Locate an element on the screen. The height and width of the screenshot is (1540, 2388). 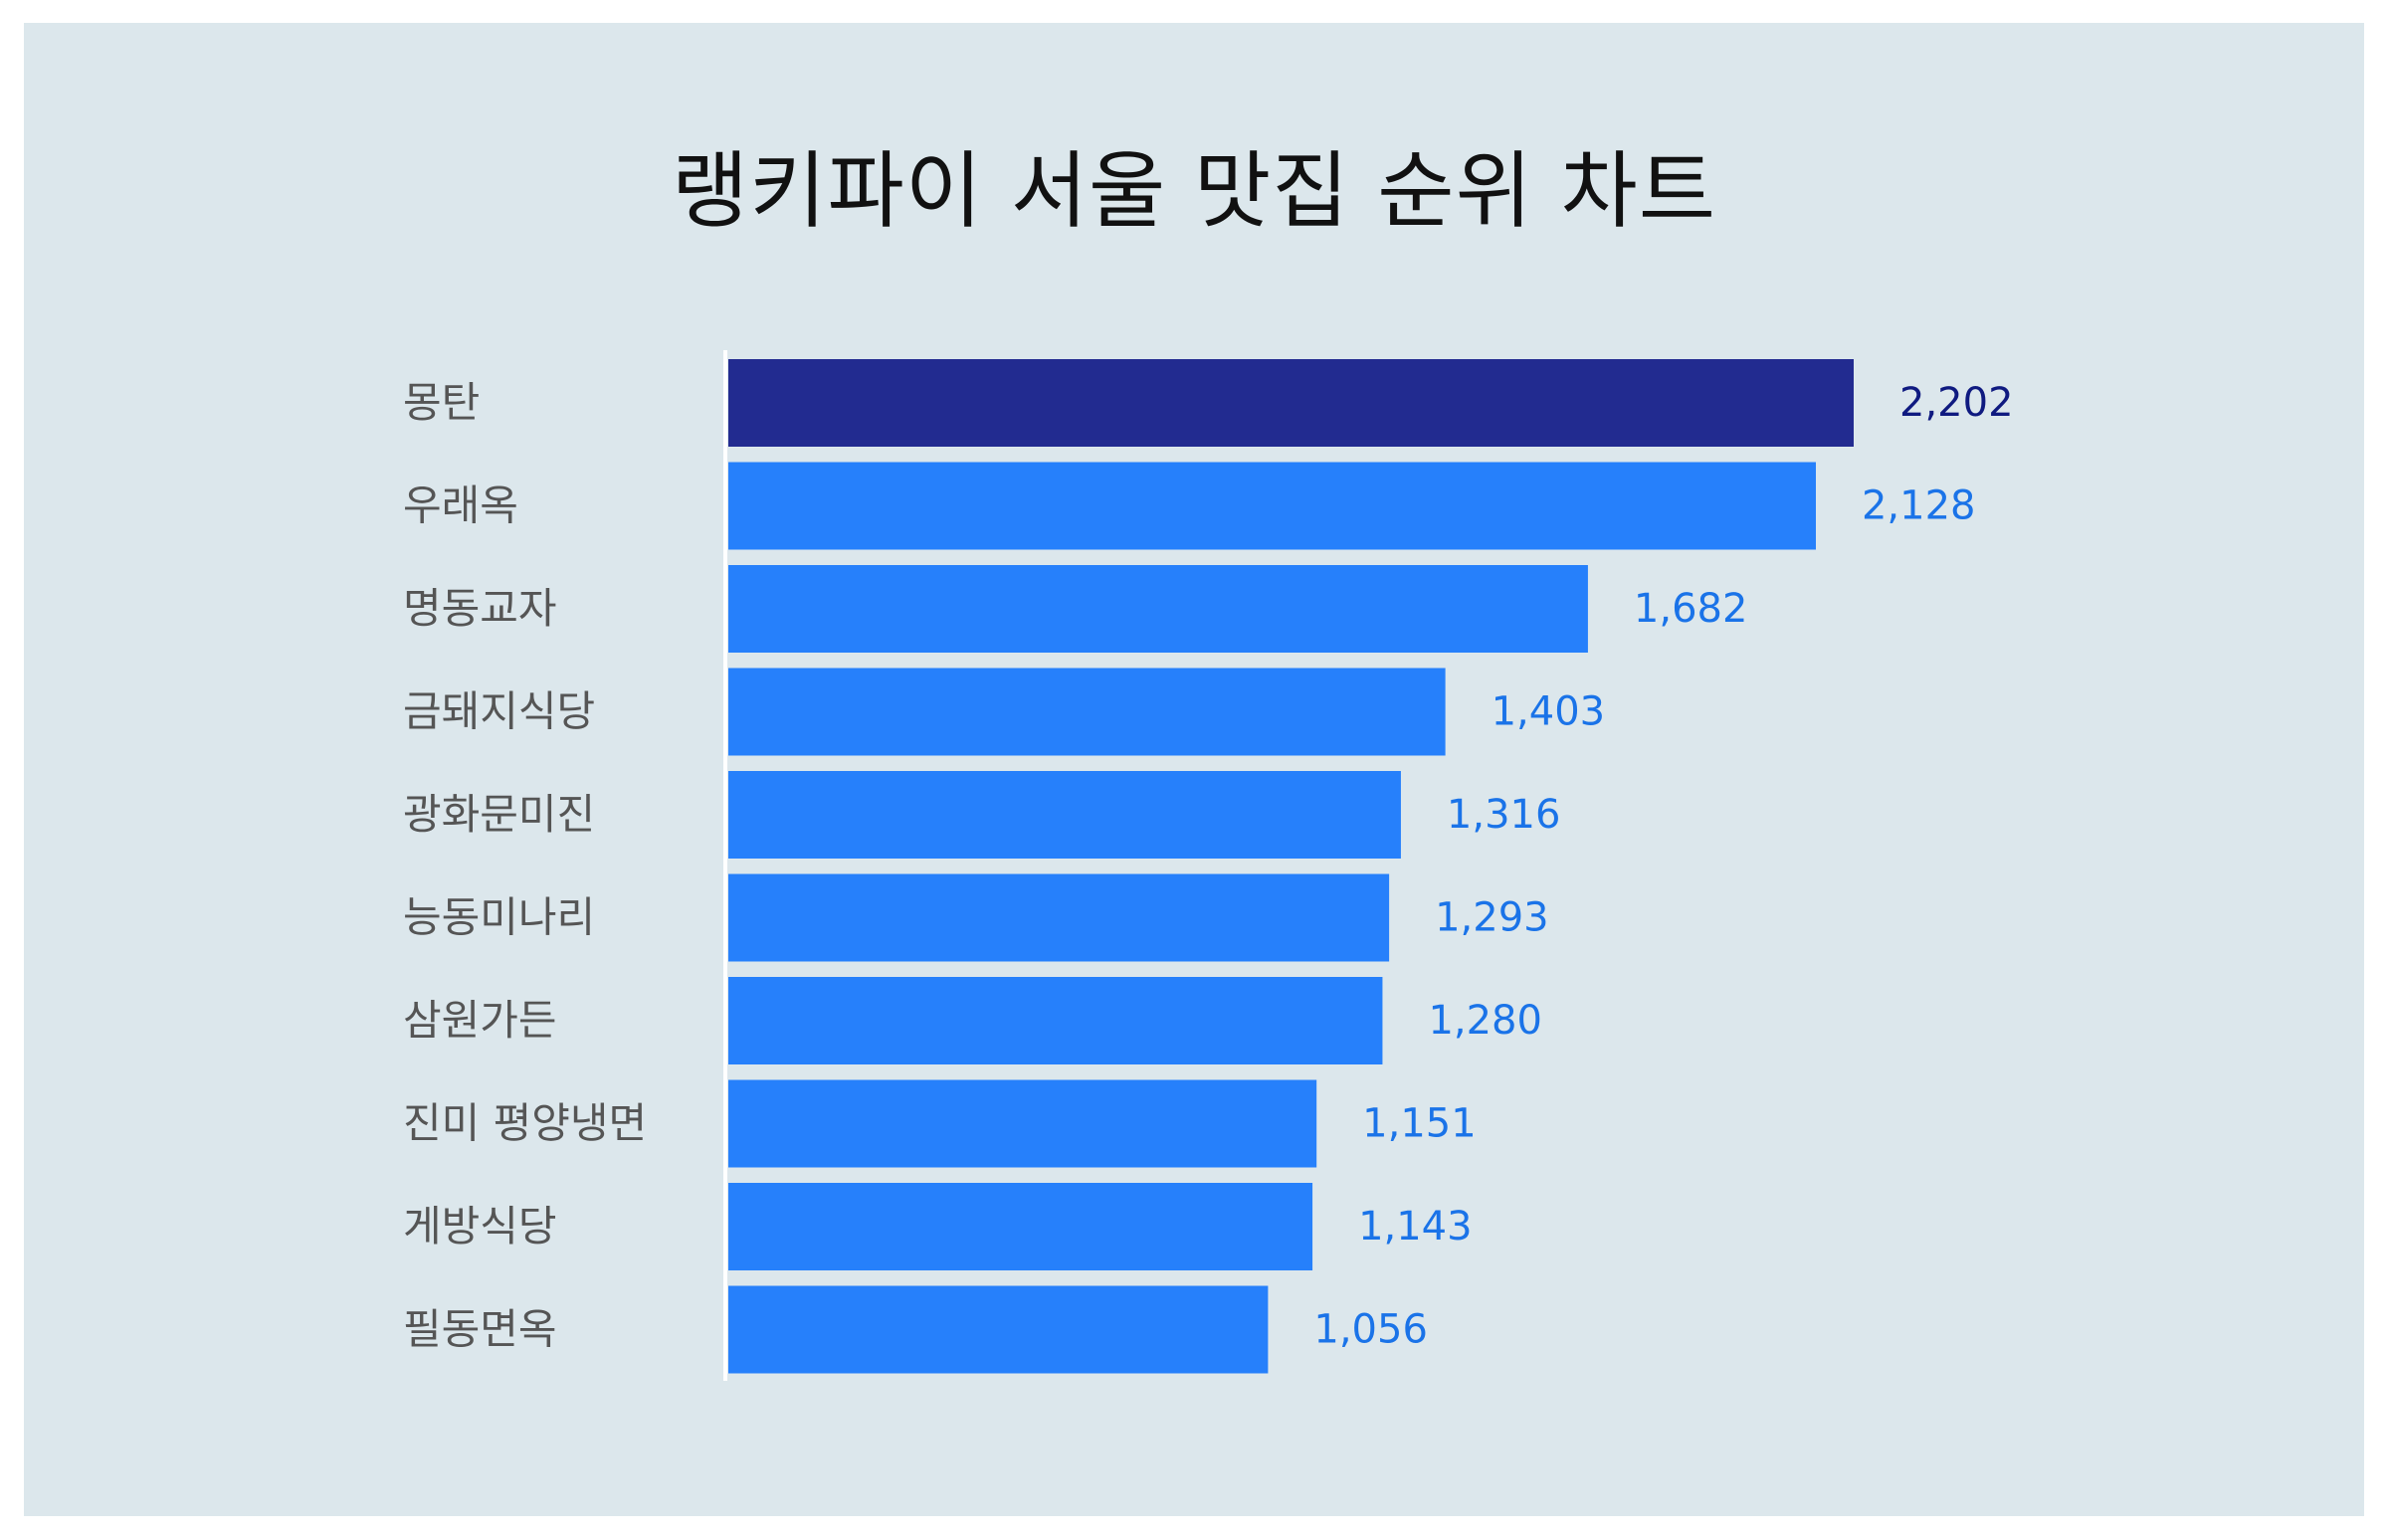
chart-title: 랭키파이 서울 맛집 순위 차트 is located at coordinates (1194, 191).